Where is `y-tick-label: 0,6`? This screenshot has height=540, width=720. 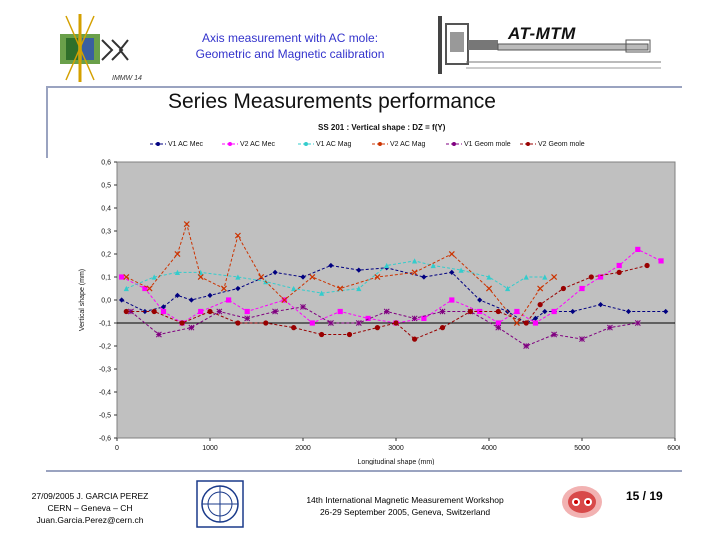 y-tick-label: 0,6 is located at coordinates (106, 163).